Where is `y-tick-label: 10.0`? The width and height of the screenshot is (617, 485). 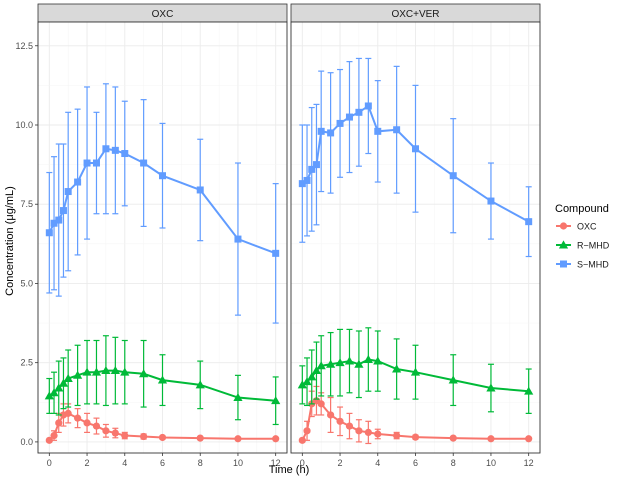 y-tick-label: 10.0 is located at coordinates (24, 125).